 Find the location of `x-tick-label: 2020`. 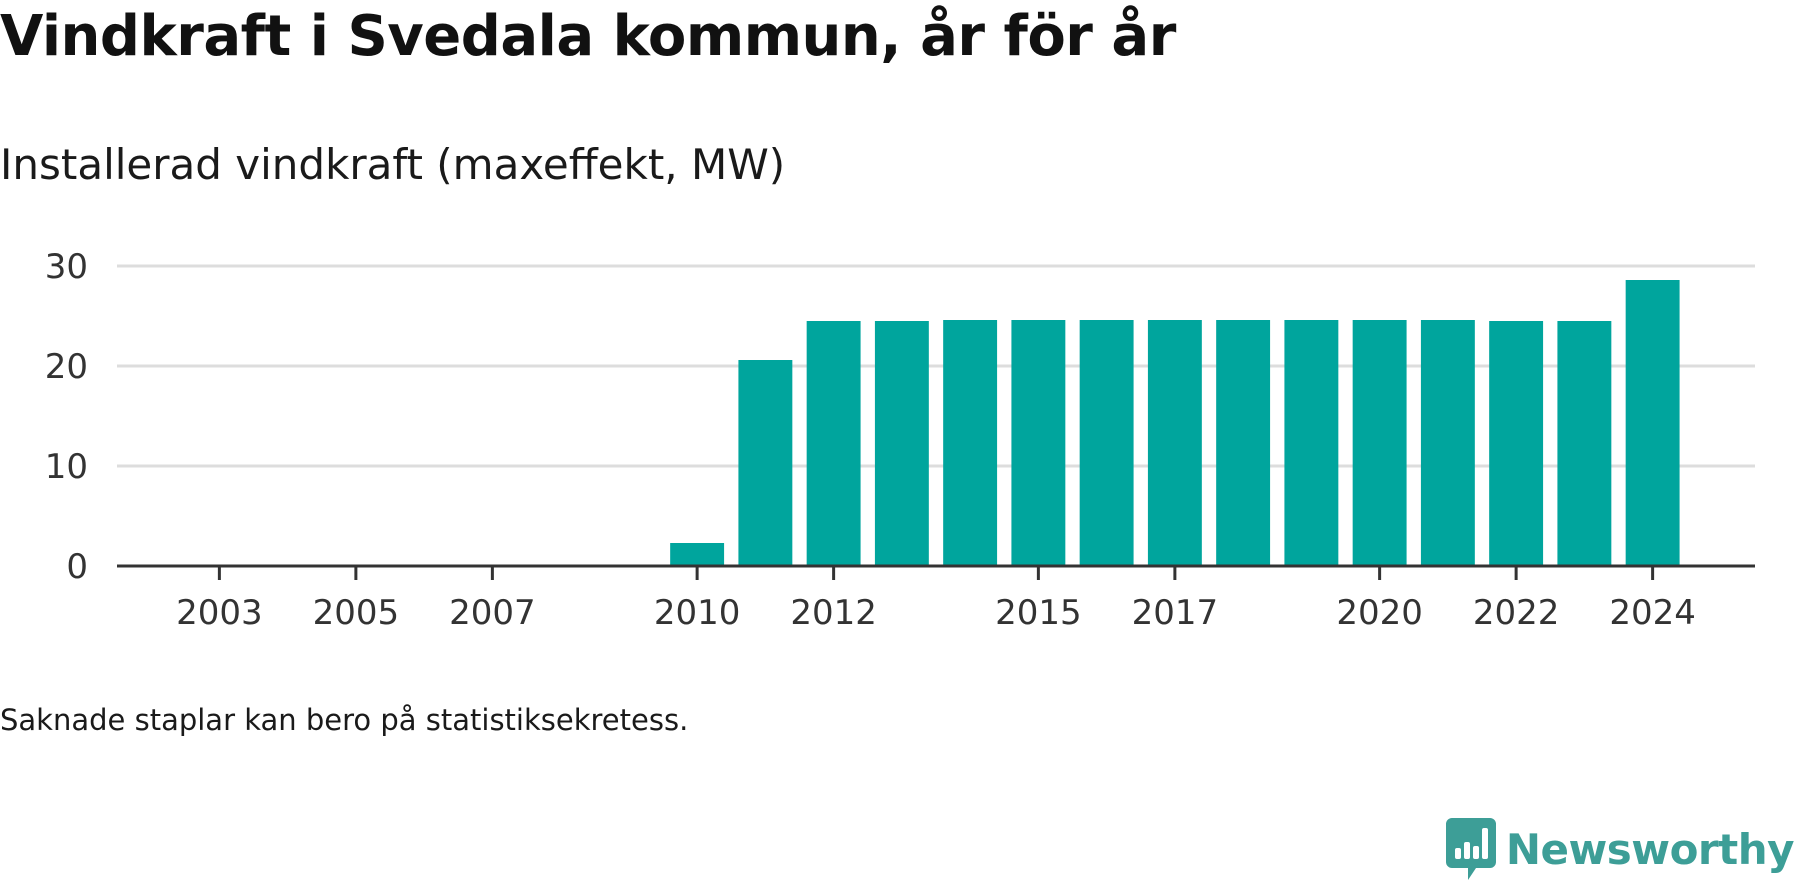

x-tick-label: 2020 is located at coordinates (1379, 613).